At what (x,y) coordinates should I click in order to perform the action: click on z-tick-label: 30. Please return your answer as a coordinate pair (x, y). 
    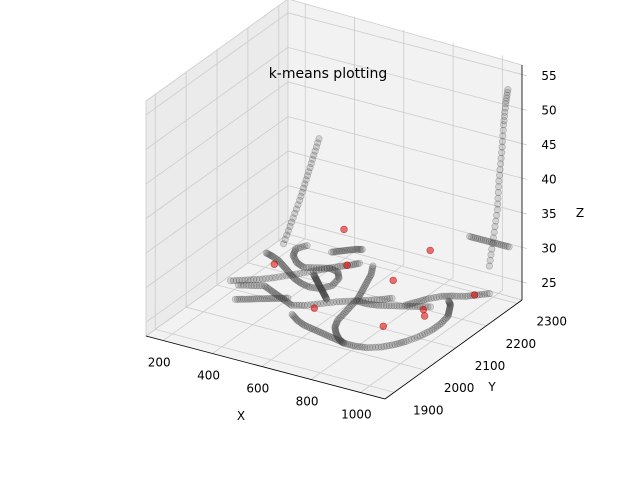
    Looking at the image, I should click on (548, 249).